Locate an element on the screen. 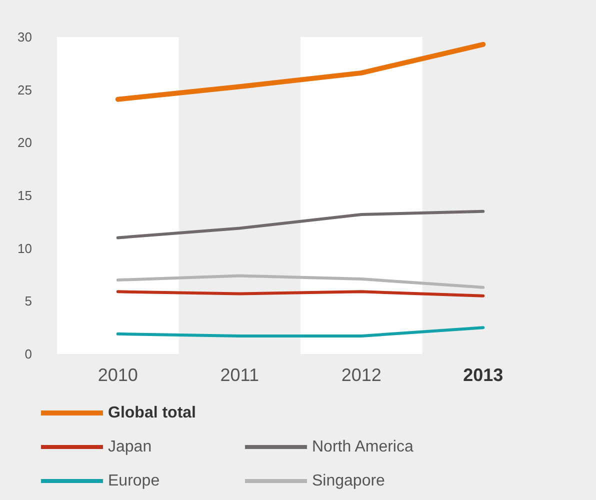  y-tick-label: 0 is located at coordinates (28, 354).